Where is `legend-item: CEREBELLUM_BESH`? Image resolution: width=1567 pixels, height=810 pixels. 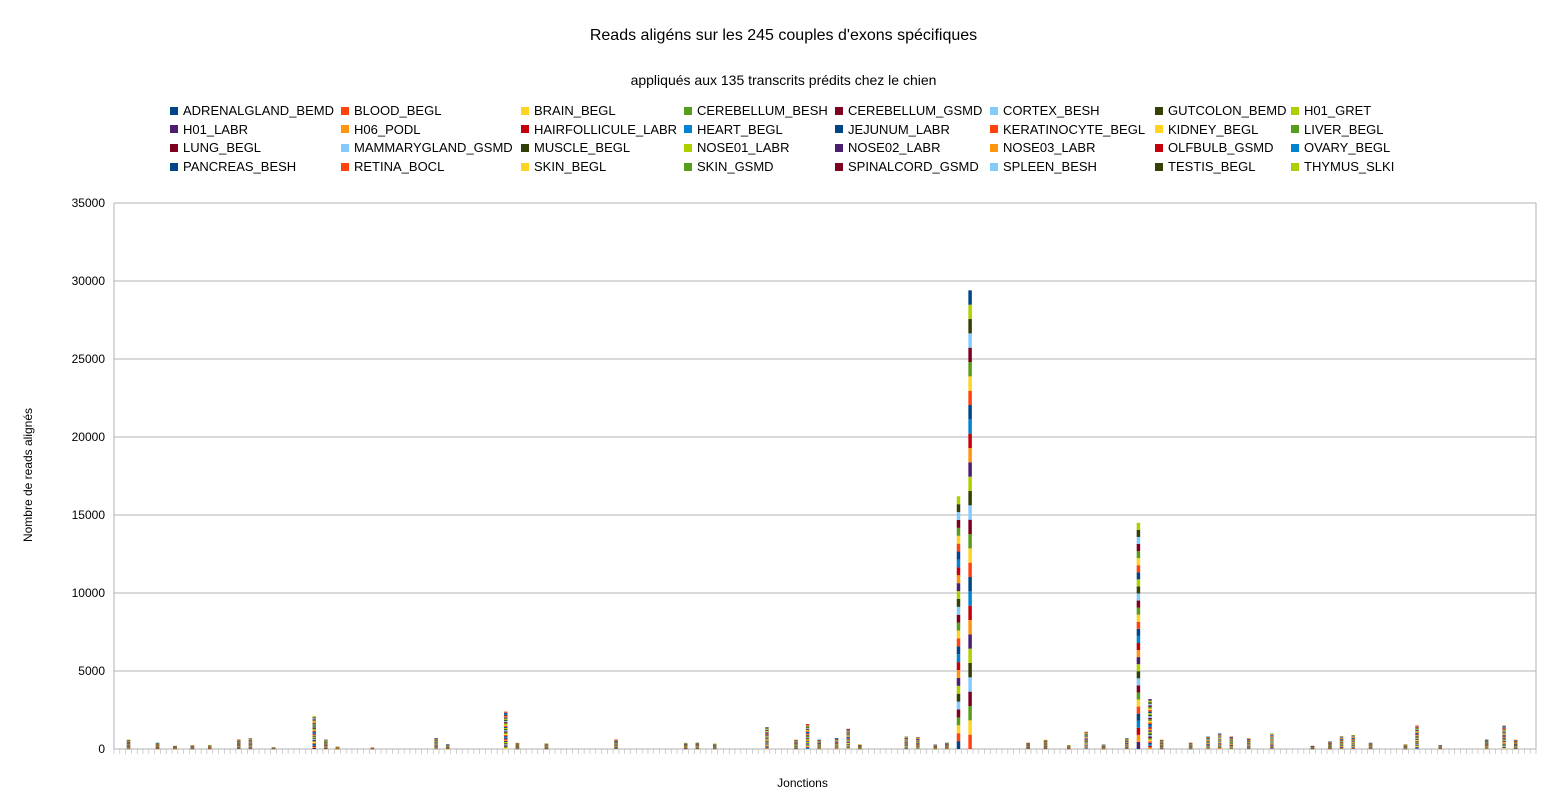 legend-item: CEREBELLUM_BESH is located at coordinates (756, 110).